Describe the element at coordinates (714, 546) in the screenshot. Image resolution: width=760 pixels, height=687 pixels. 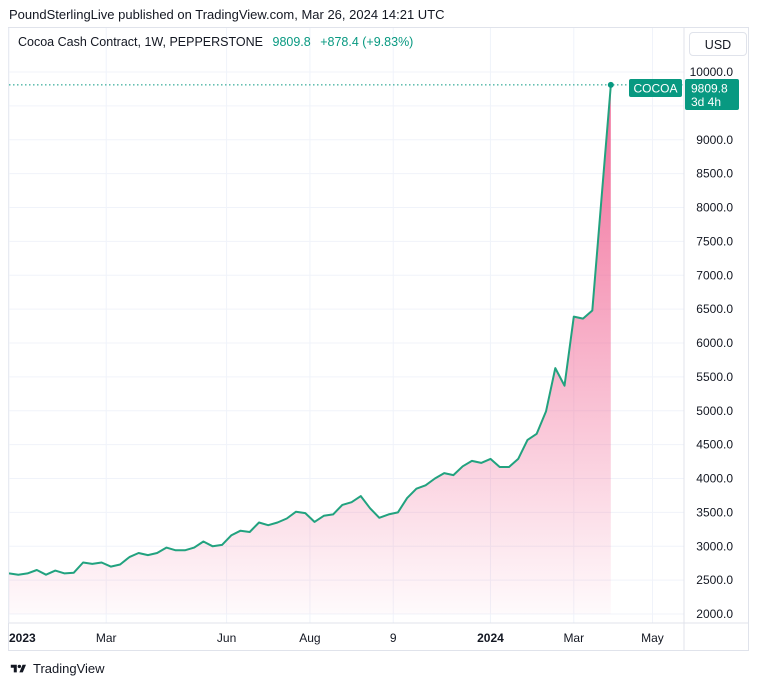
I see `y-tick-label: 3000.0` at that location.